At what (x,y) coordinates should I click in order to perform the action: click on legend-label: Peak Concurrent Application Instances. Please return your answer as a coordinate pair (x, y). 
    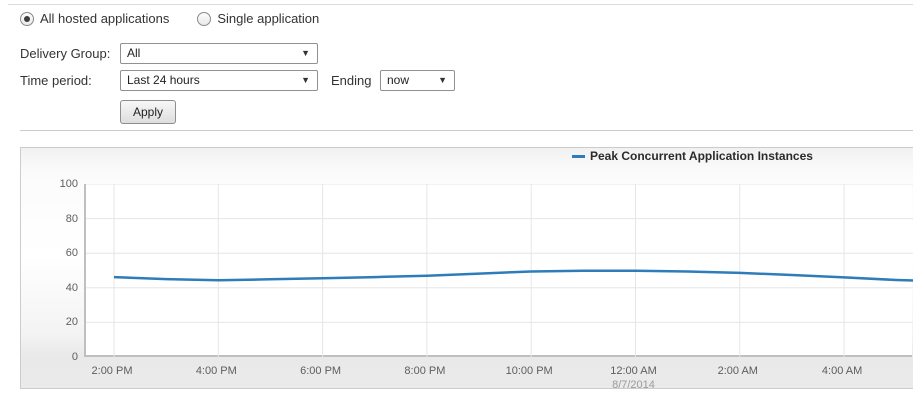
    Looking at the image, I should click on (701, 156).